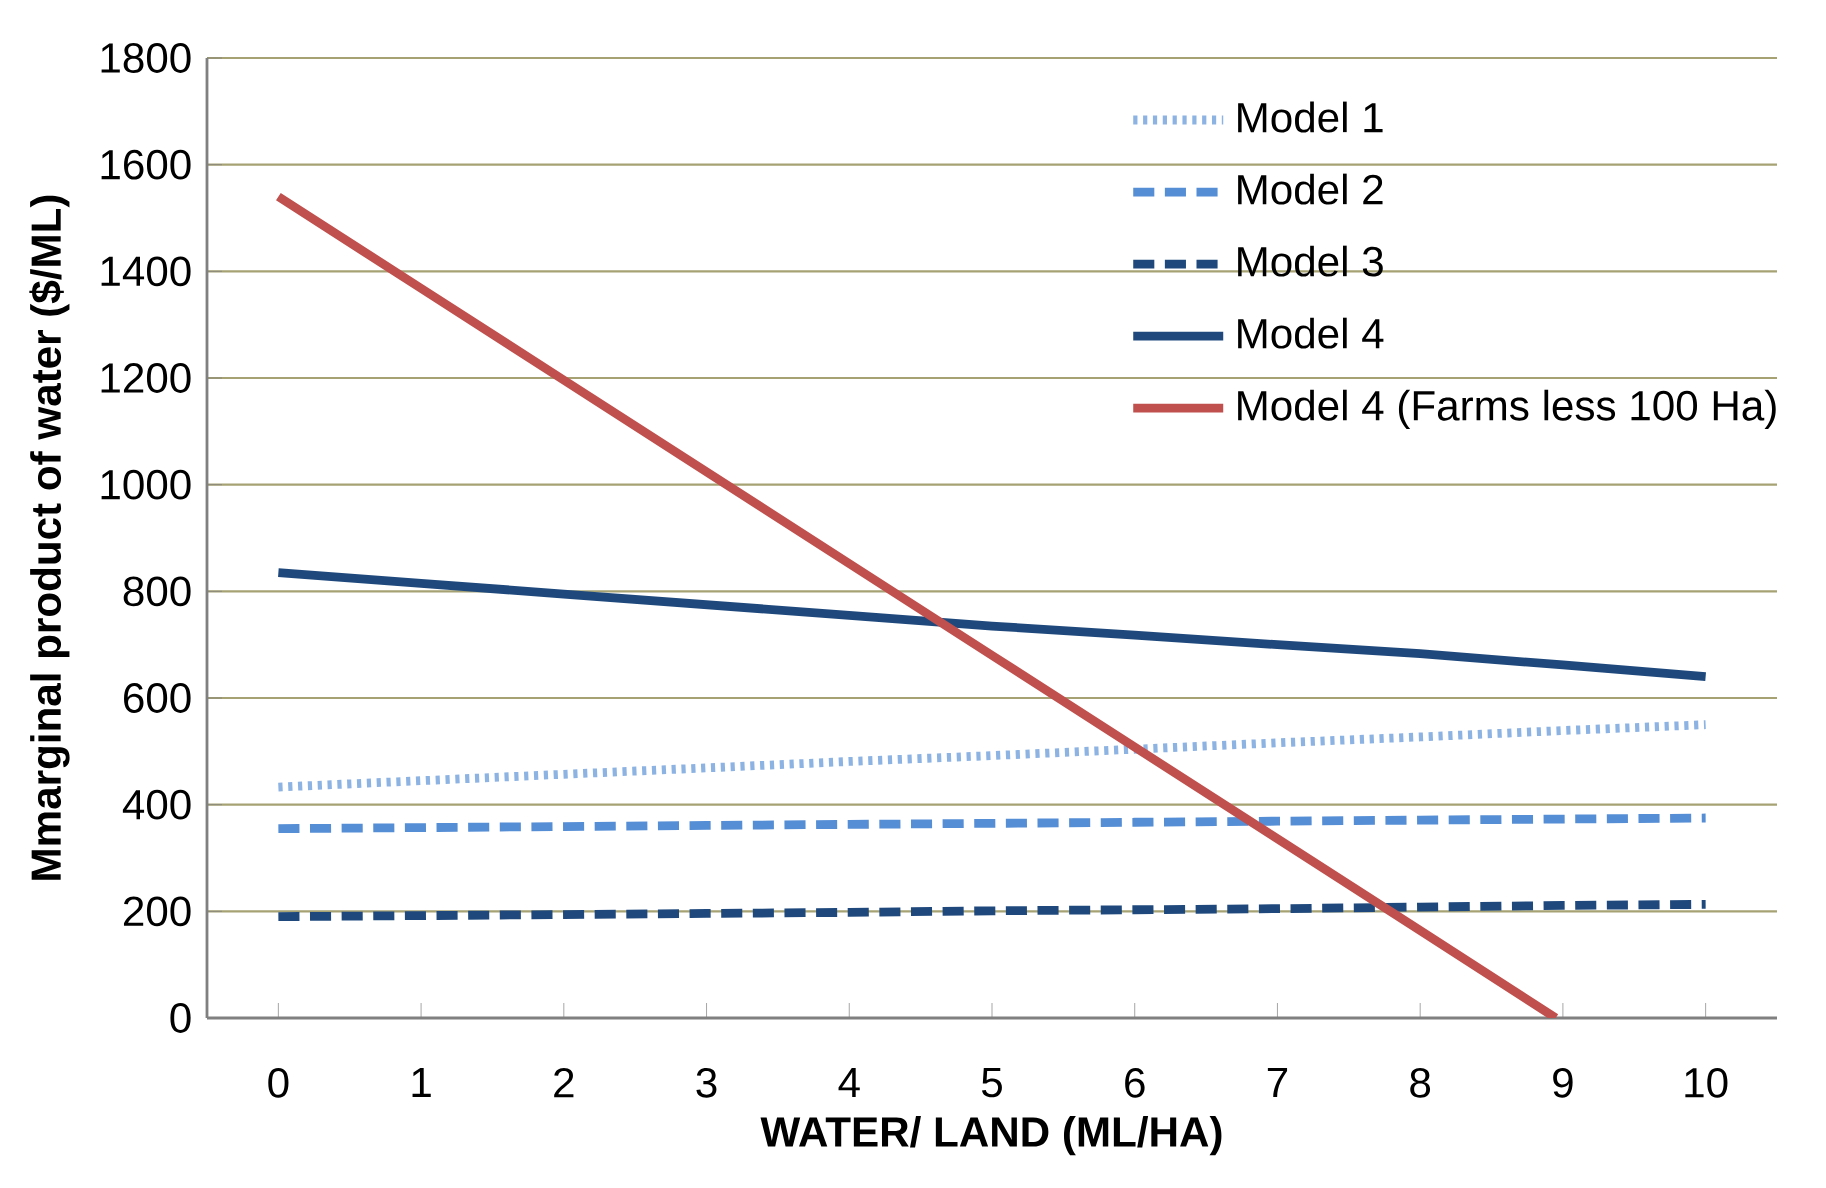 The image size is (1826, 1188). I want to click on legend-label: Model 3, so click(1310, 261).